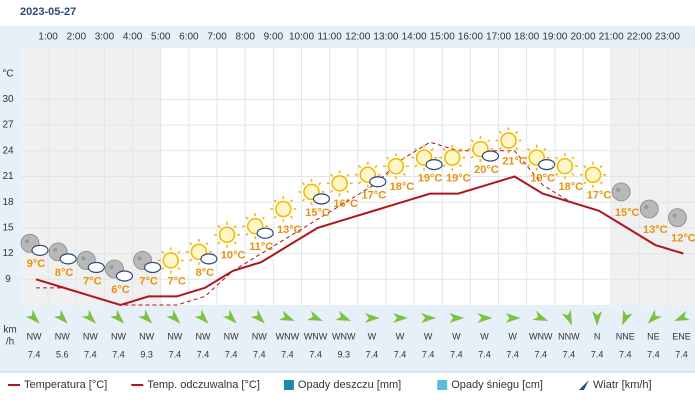  Describe the element at coordinates (611, 37) in the screenshot. I see `x-tick-label: 21:00` at that location.